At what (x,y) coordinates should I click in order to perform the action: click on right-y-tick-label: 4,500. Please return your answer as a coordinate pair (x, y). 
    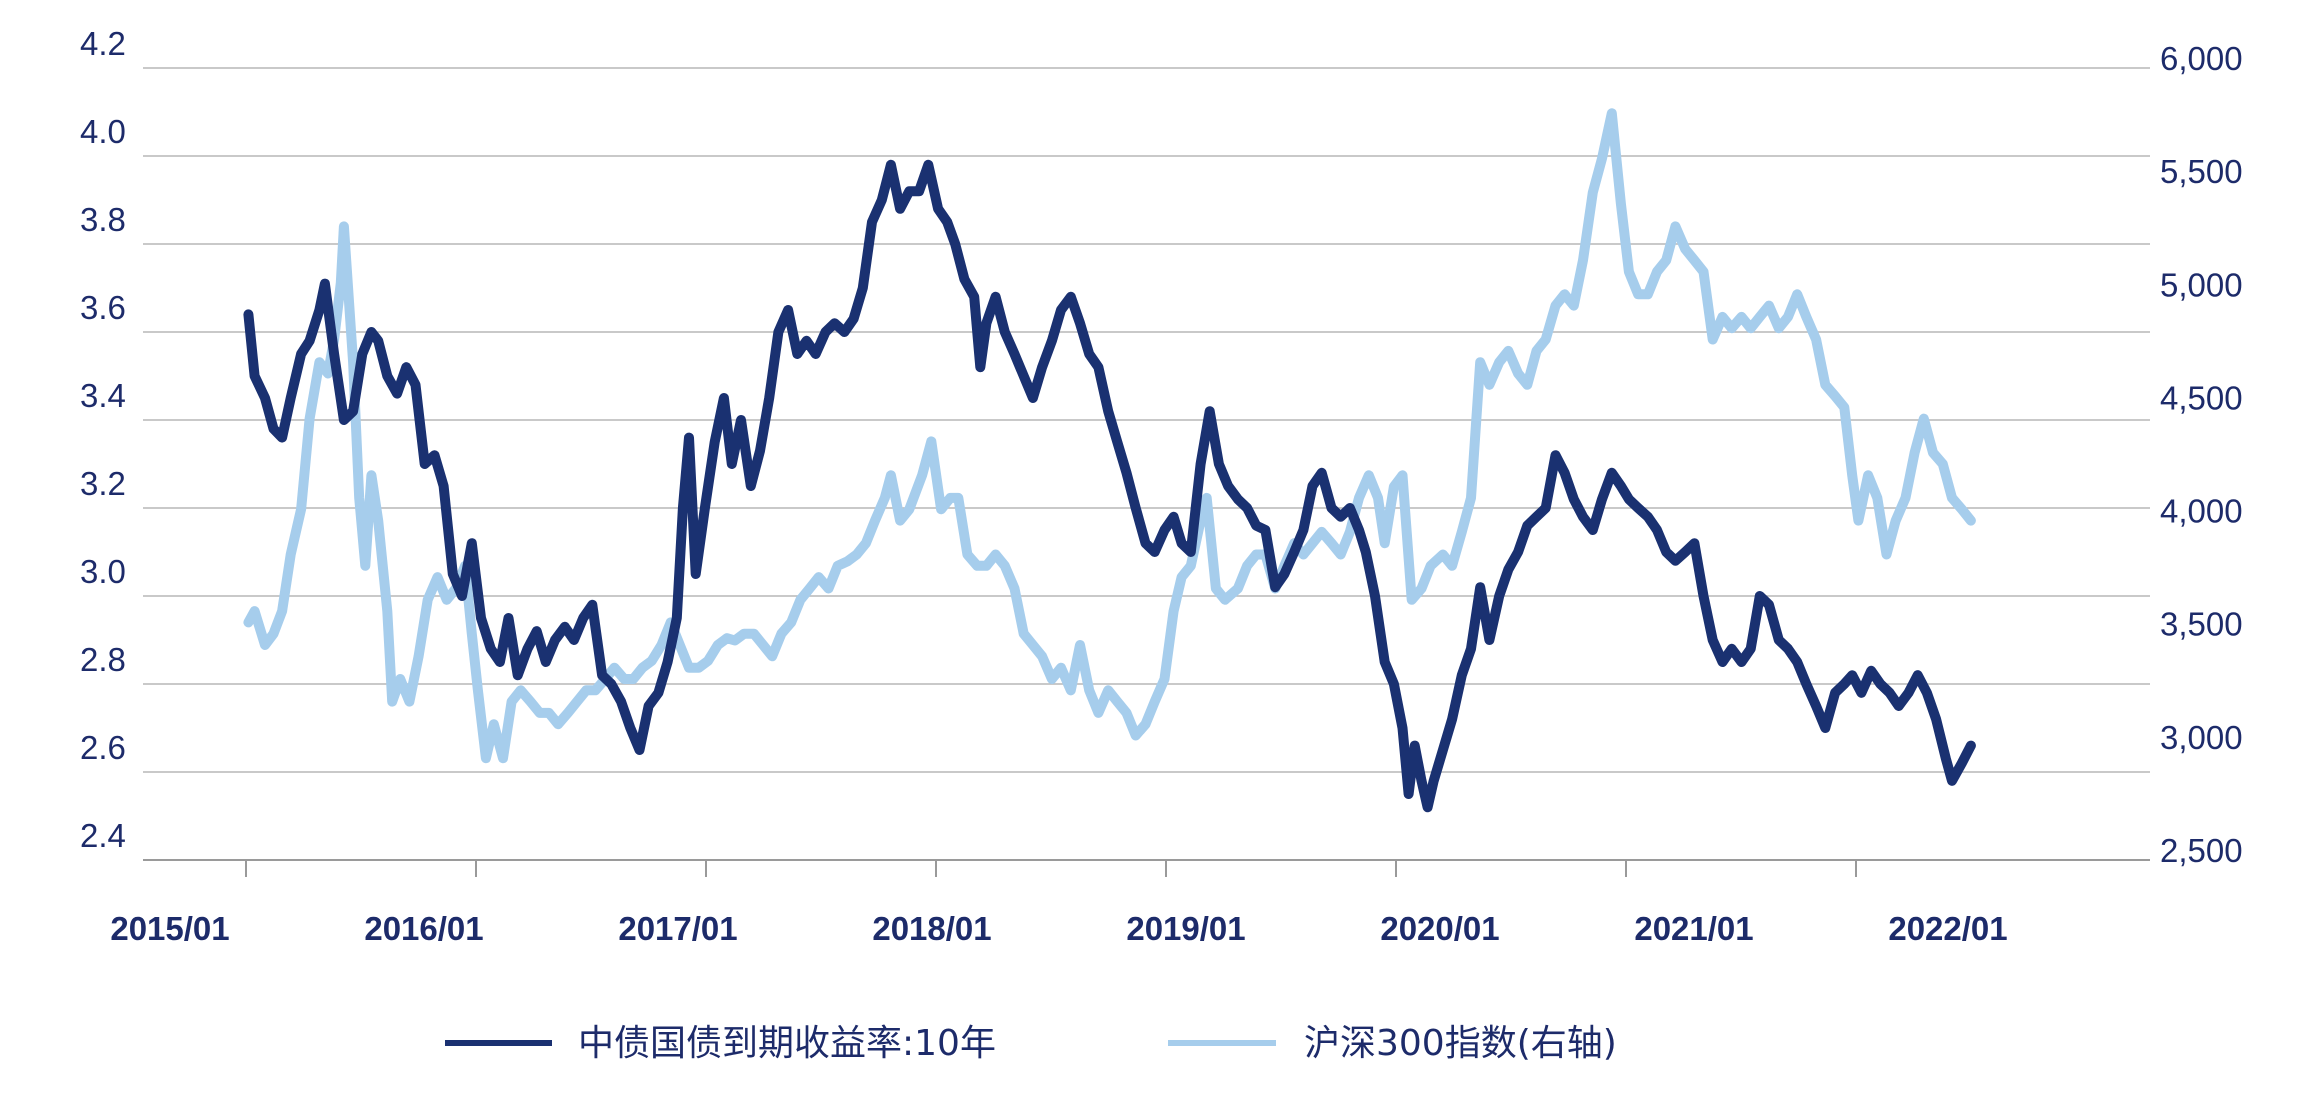
    Looking at the image, I should click on (2201, 397).